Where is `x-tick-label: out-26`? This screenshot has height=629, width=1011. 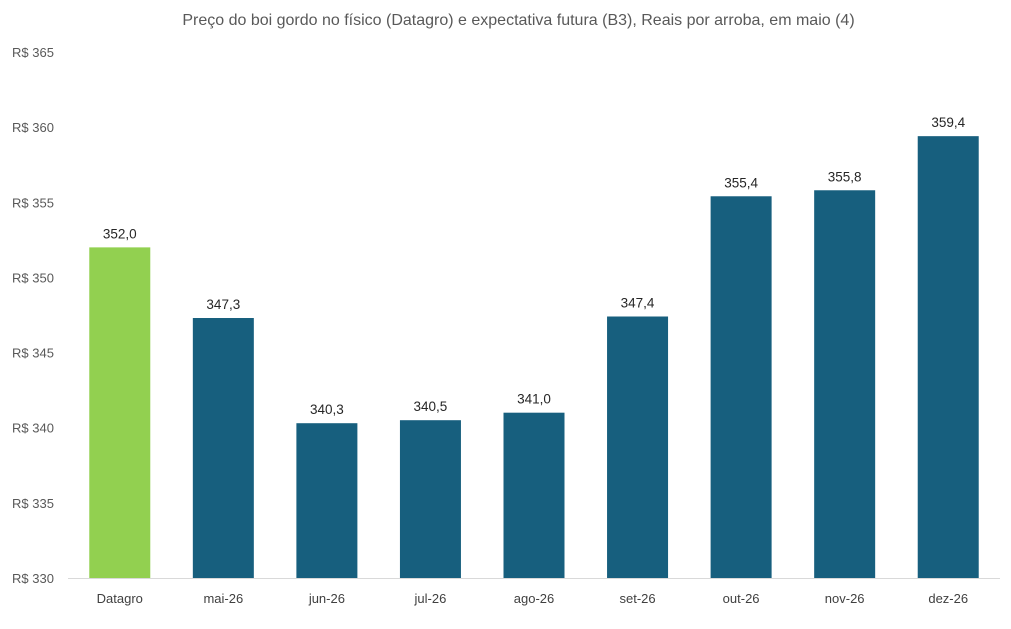 x-tick-label: out-26 is located at coordinates (741, 598).